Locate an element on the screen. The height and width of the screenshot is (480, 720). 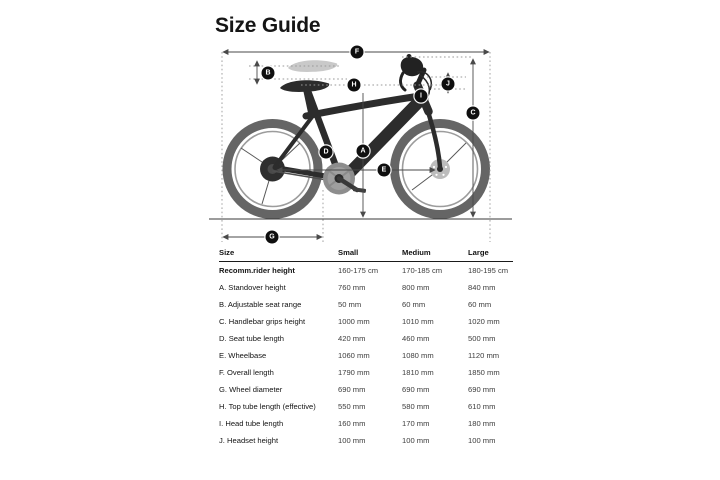
cell-large: 500 mm is located at coordinates (482, 338).